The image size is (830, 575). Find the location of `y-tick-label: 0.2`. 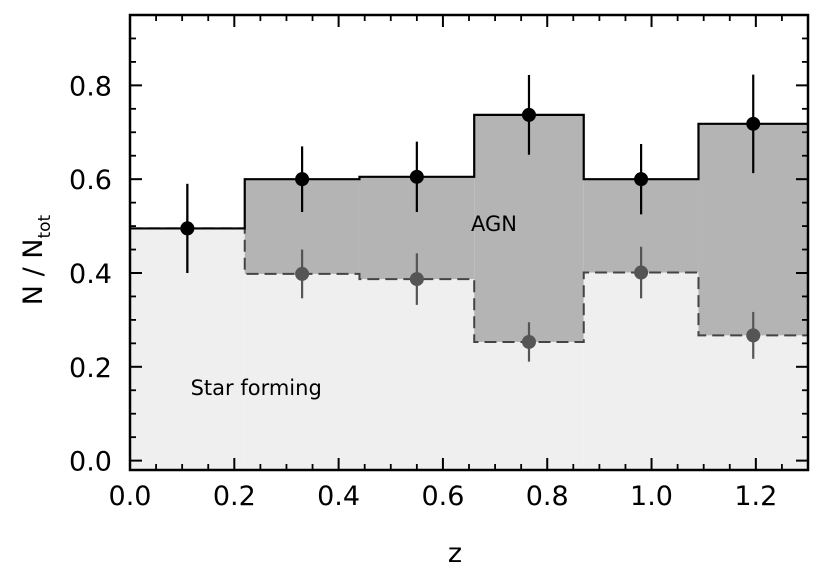

y-tick-label: 0.2 is located at coordinates (90, 368).